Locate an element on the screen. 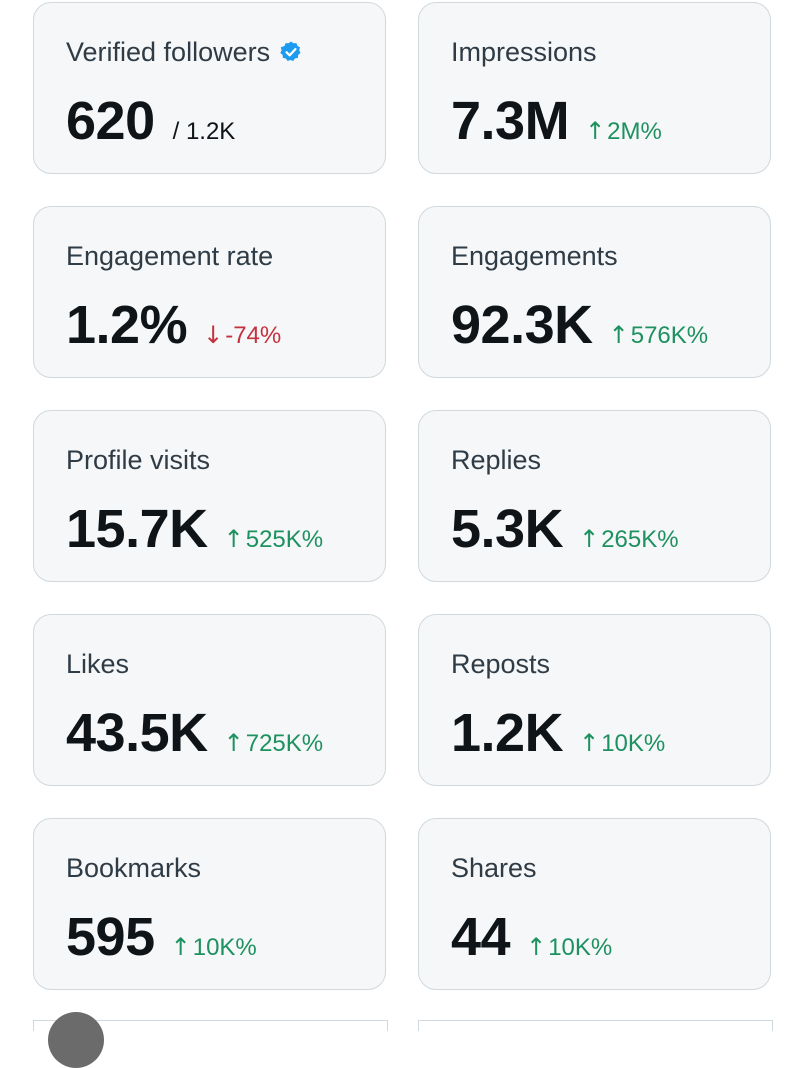  card-label: Engagement rate is located at coordinates (170, 256).